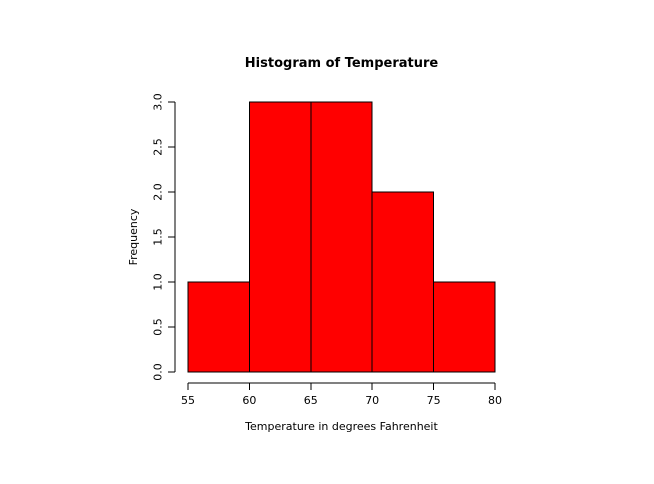 The height and width of the screenshot is (484, 654). What do you see at coordinates (434, 400) in the screenshot?
I see `x-tick-label: 75` at bounding box center [434, 400].